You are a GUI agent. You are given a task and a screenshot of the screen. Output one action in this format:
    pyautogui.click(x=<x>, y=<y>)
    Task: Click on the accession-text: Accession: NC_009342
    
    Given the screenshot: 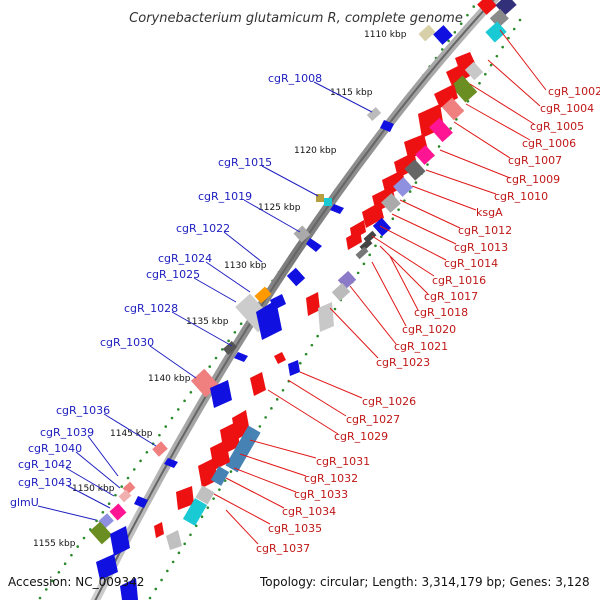 What is the action you would take?
    pyautogui.click(x=76, y=582)
    